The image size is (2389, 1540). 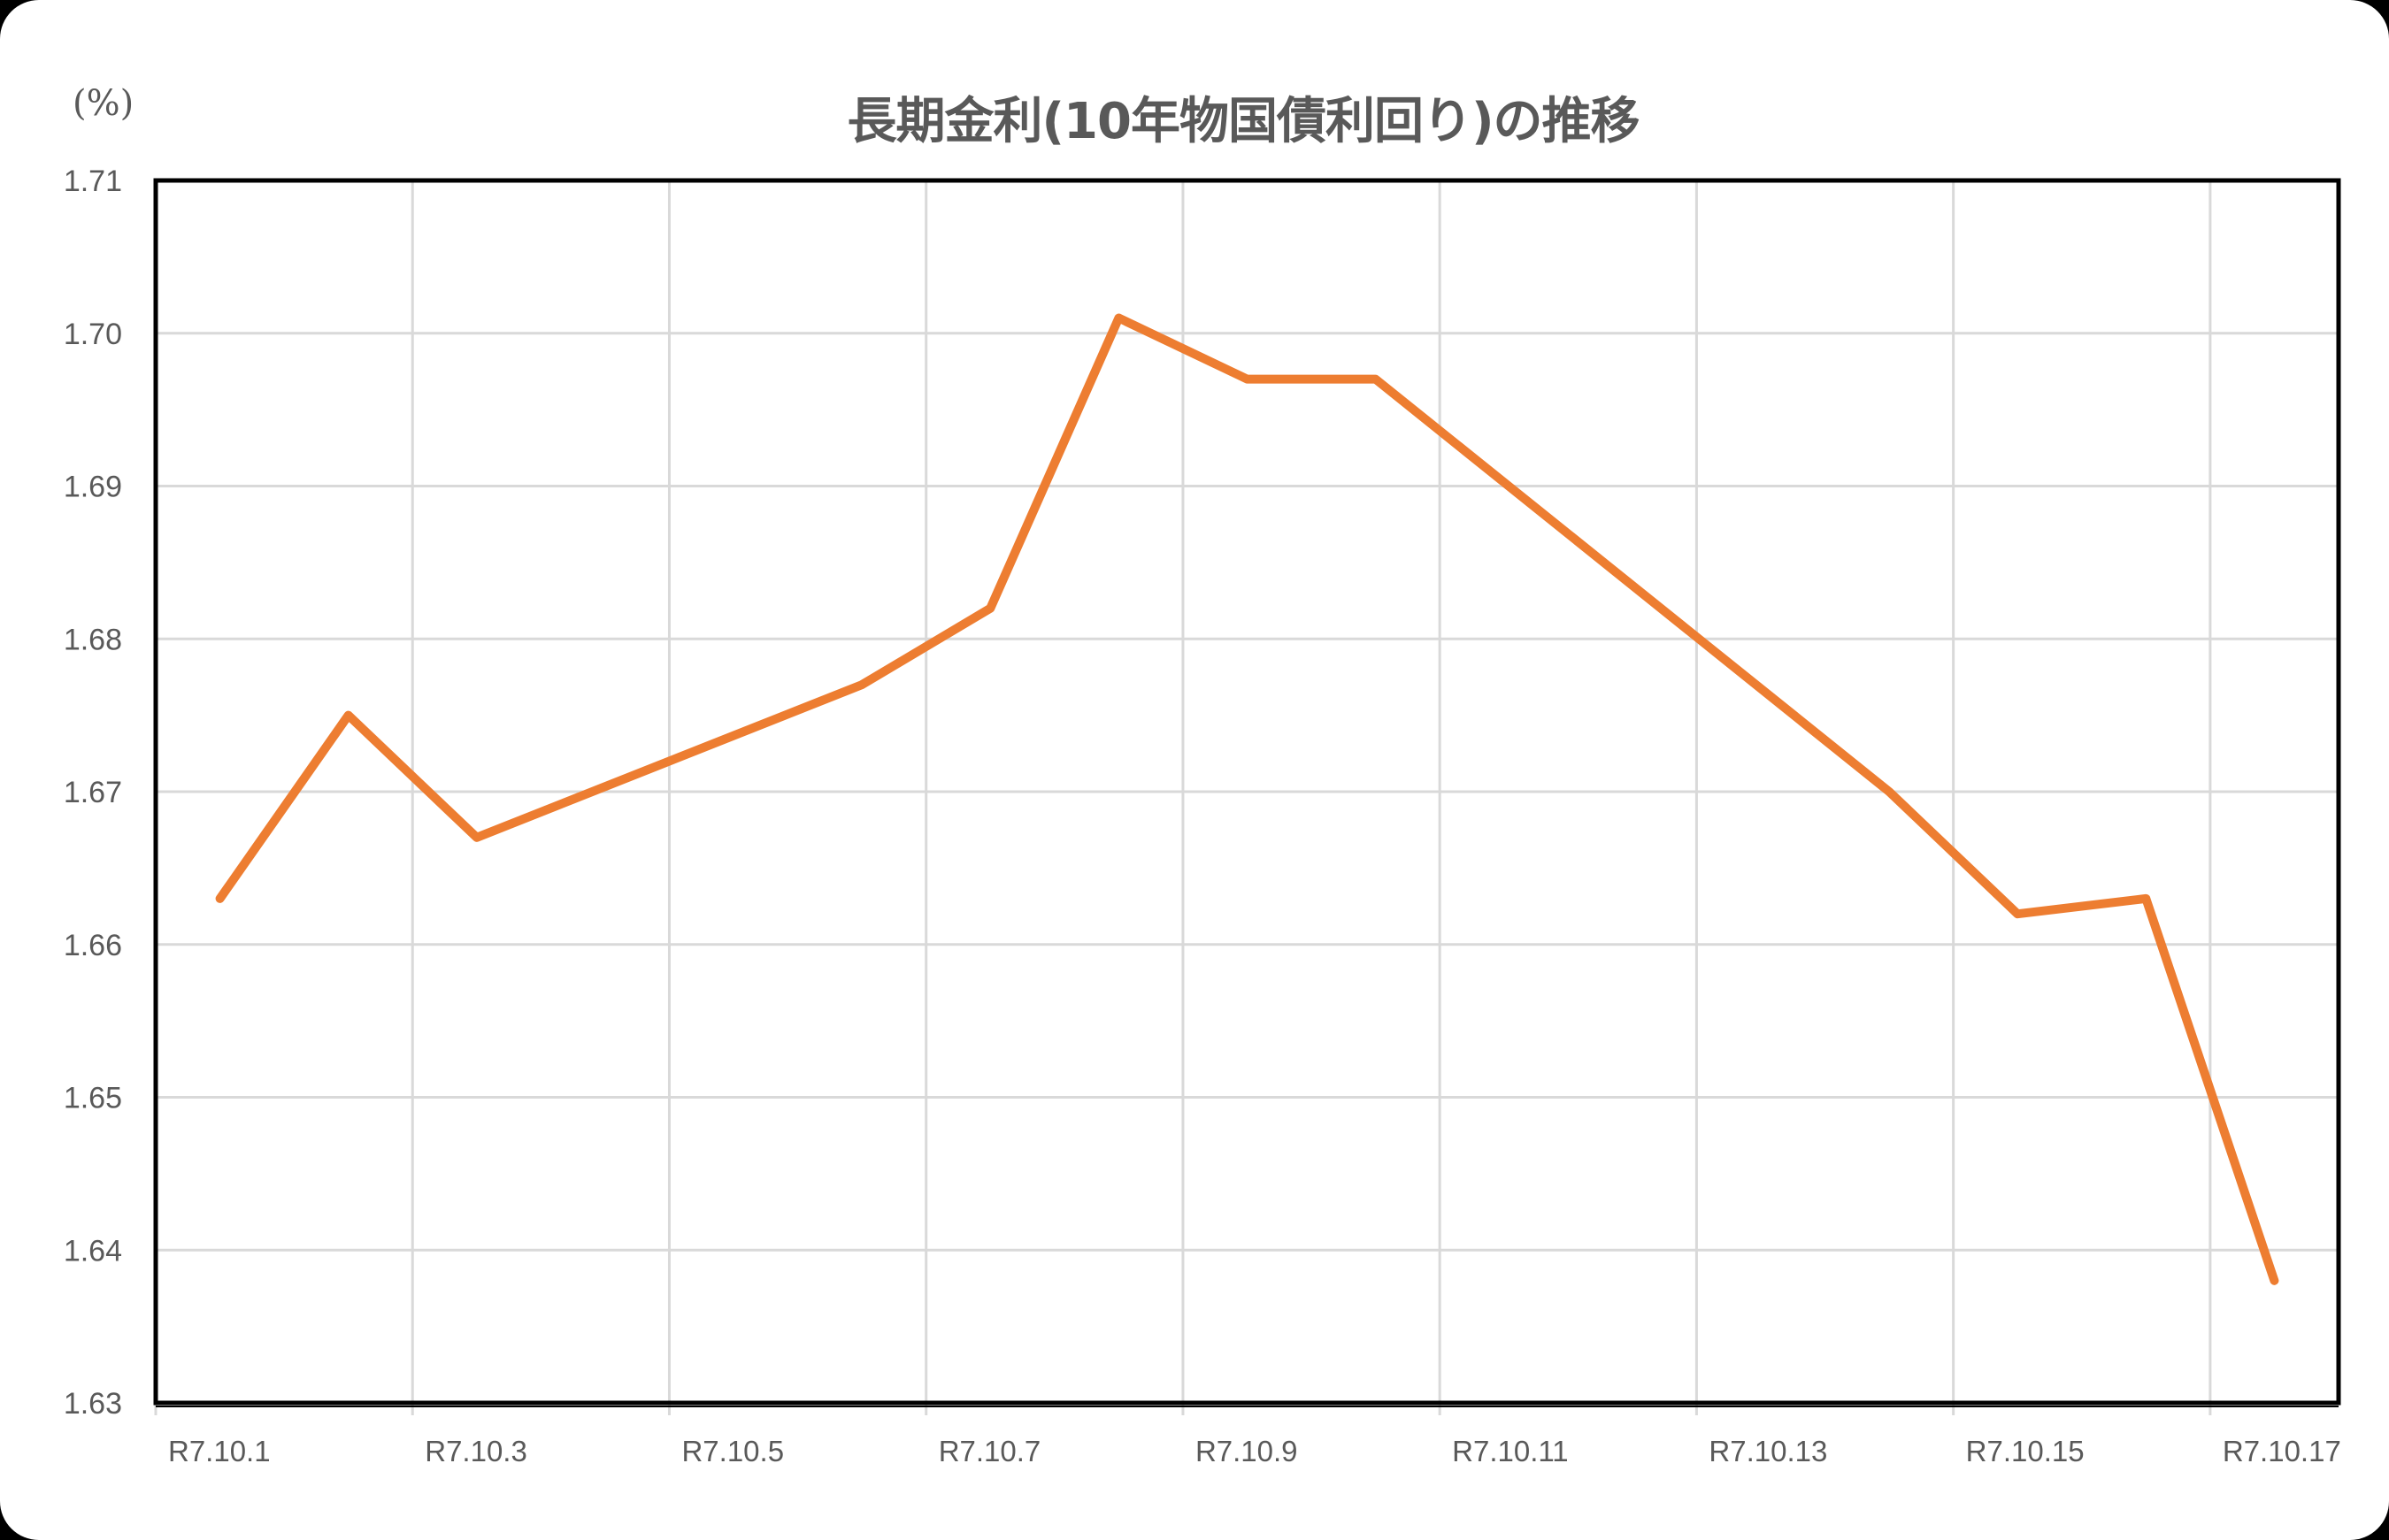 What do you see at coordinates (990, 1451) in the screenshot?
I see `x-tick-label: R7.10.7` at bounding box center [990, 1451].